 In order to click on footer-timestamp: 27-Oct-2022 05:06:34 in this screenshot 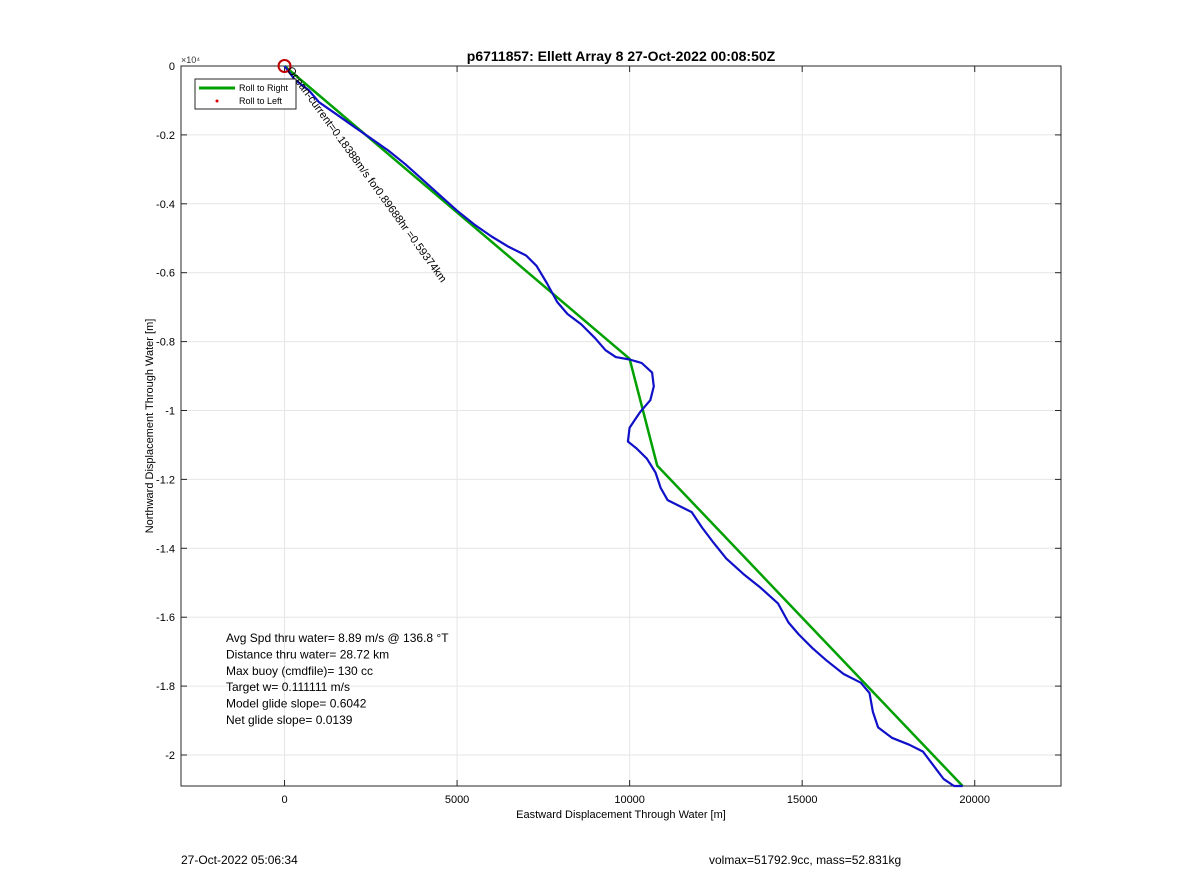, I will do `click(239, 860)`.